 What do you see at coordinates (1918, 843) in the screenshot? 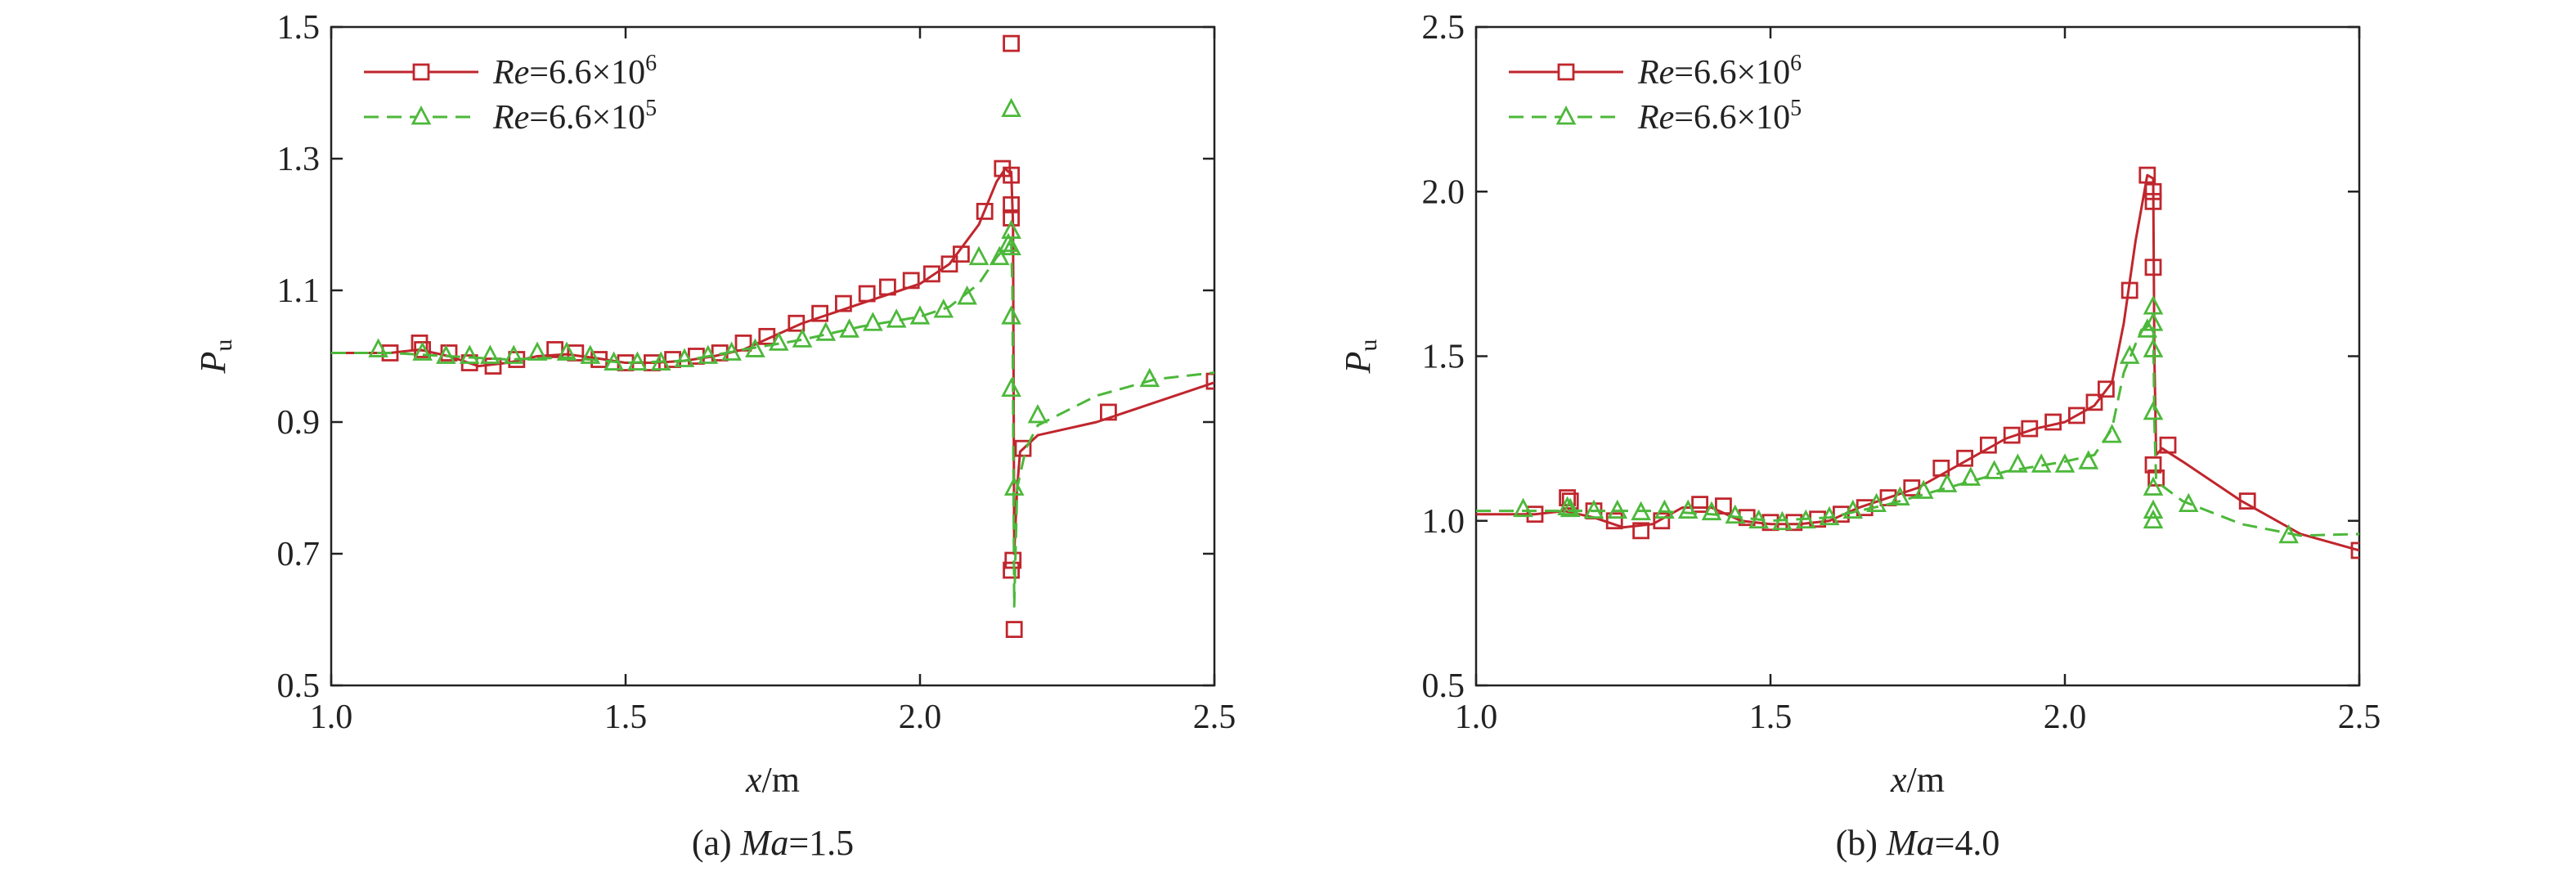
I see `panel-caption: (b) Ma=4.0` at bounding box center [1918, 843].